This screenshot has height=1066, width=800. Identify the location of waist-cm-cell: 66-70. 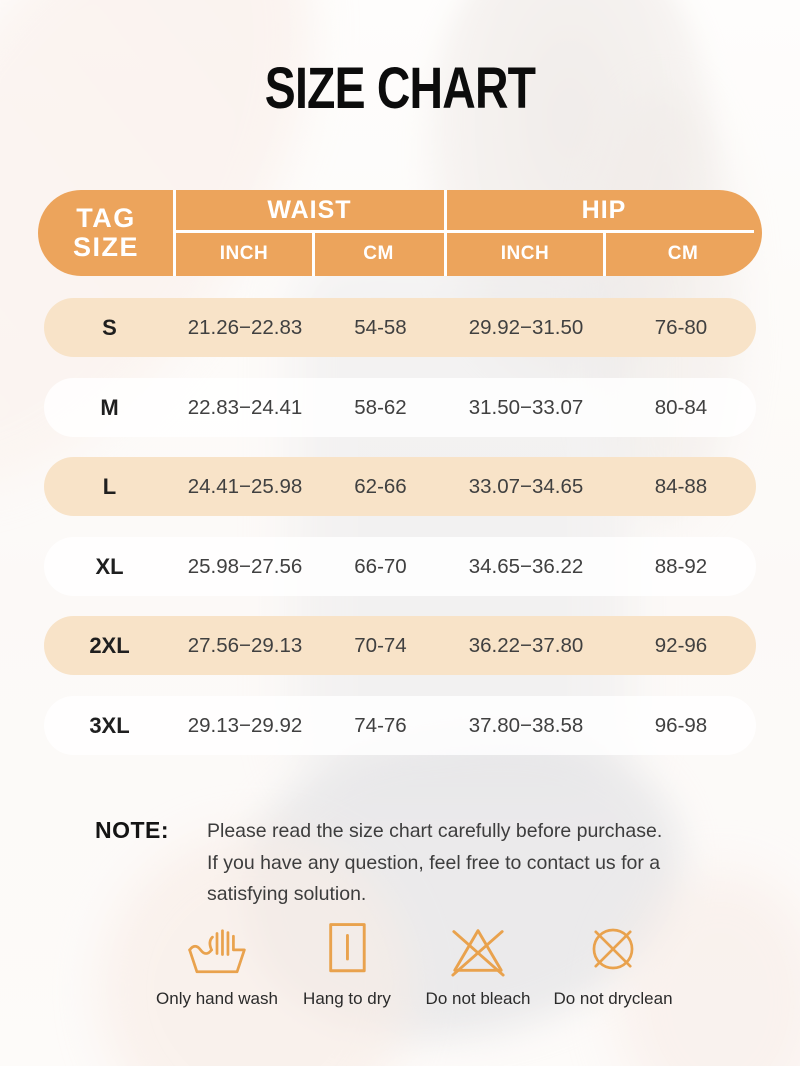
(380, 566).